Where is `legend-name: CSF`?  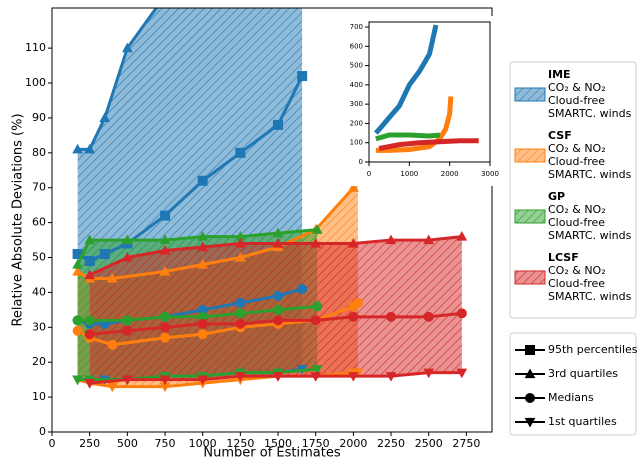
legend-name: CSF is located at coordinates (560, 135).